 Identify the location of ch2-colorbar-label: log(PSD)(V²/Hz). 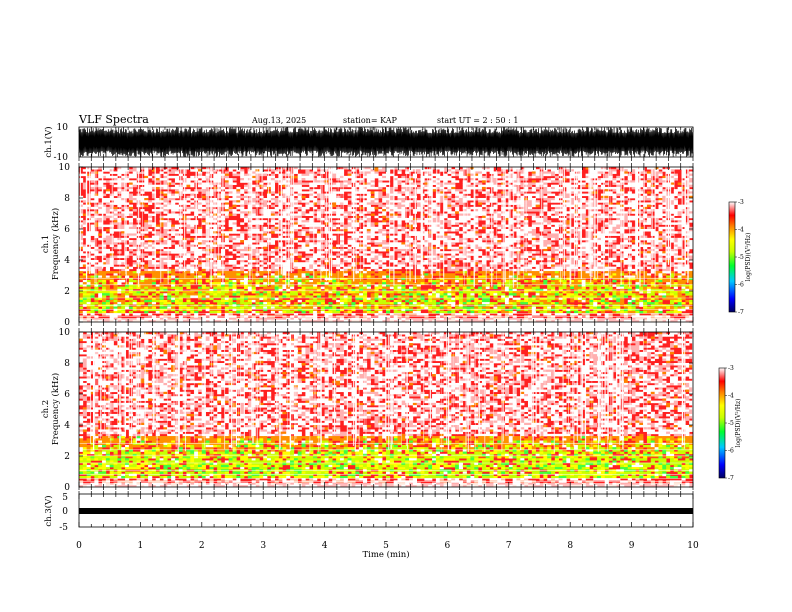
(738, 423).